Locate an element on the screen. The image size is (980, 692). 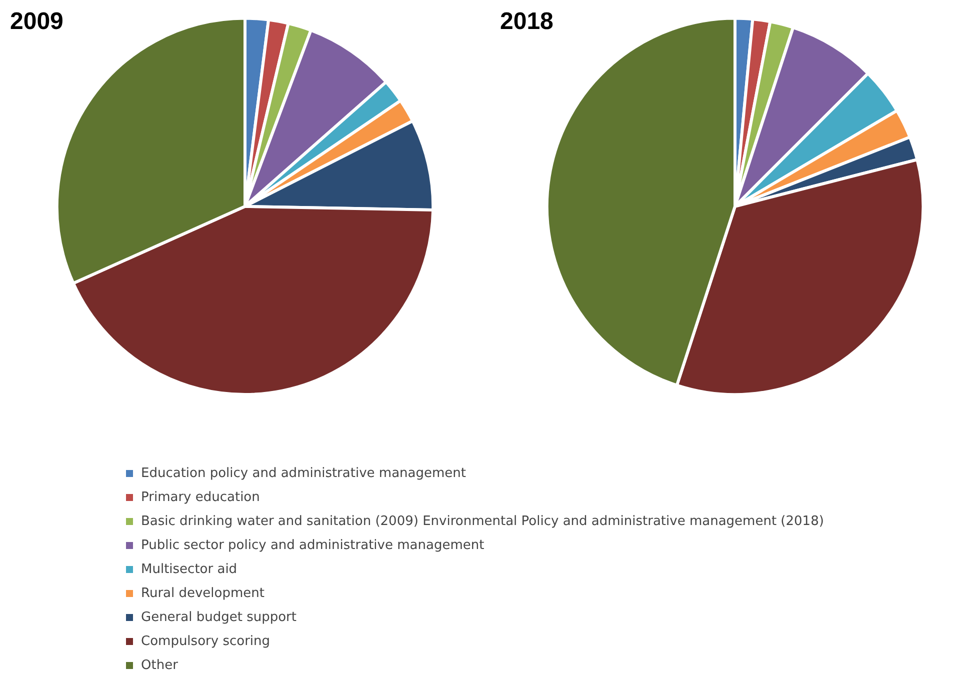
legend-label: General budget support is located at coordinates (219, 618).